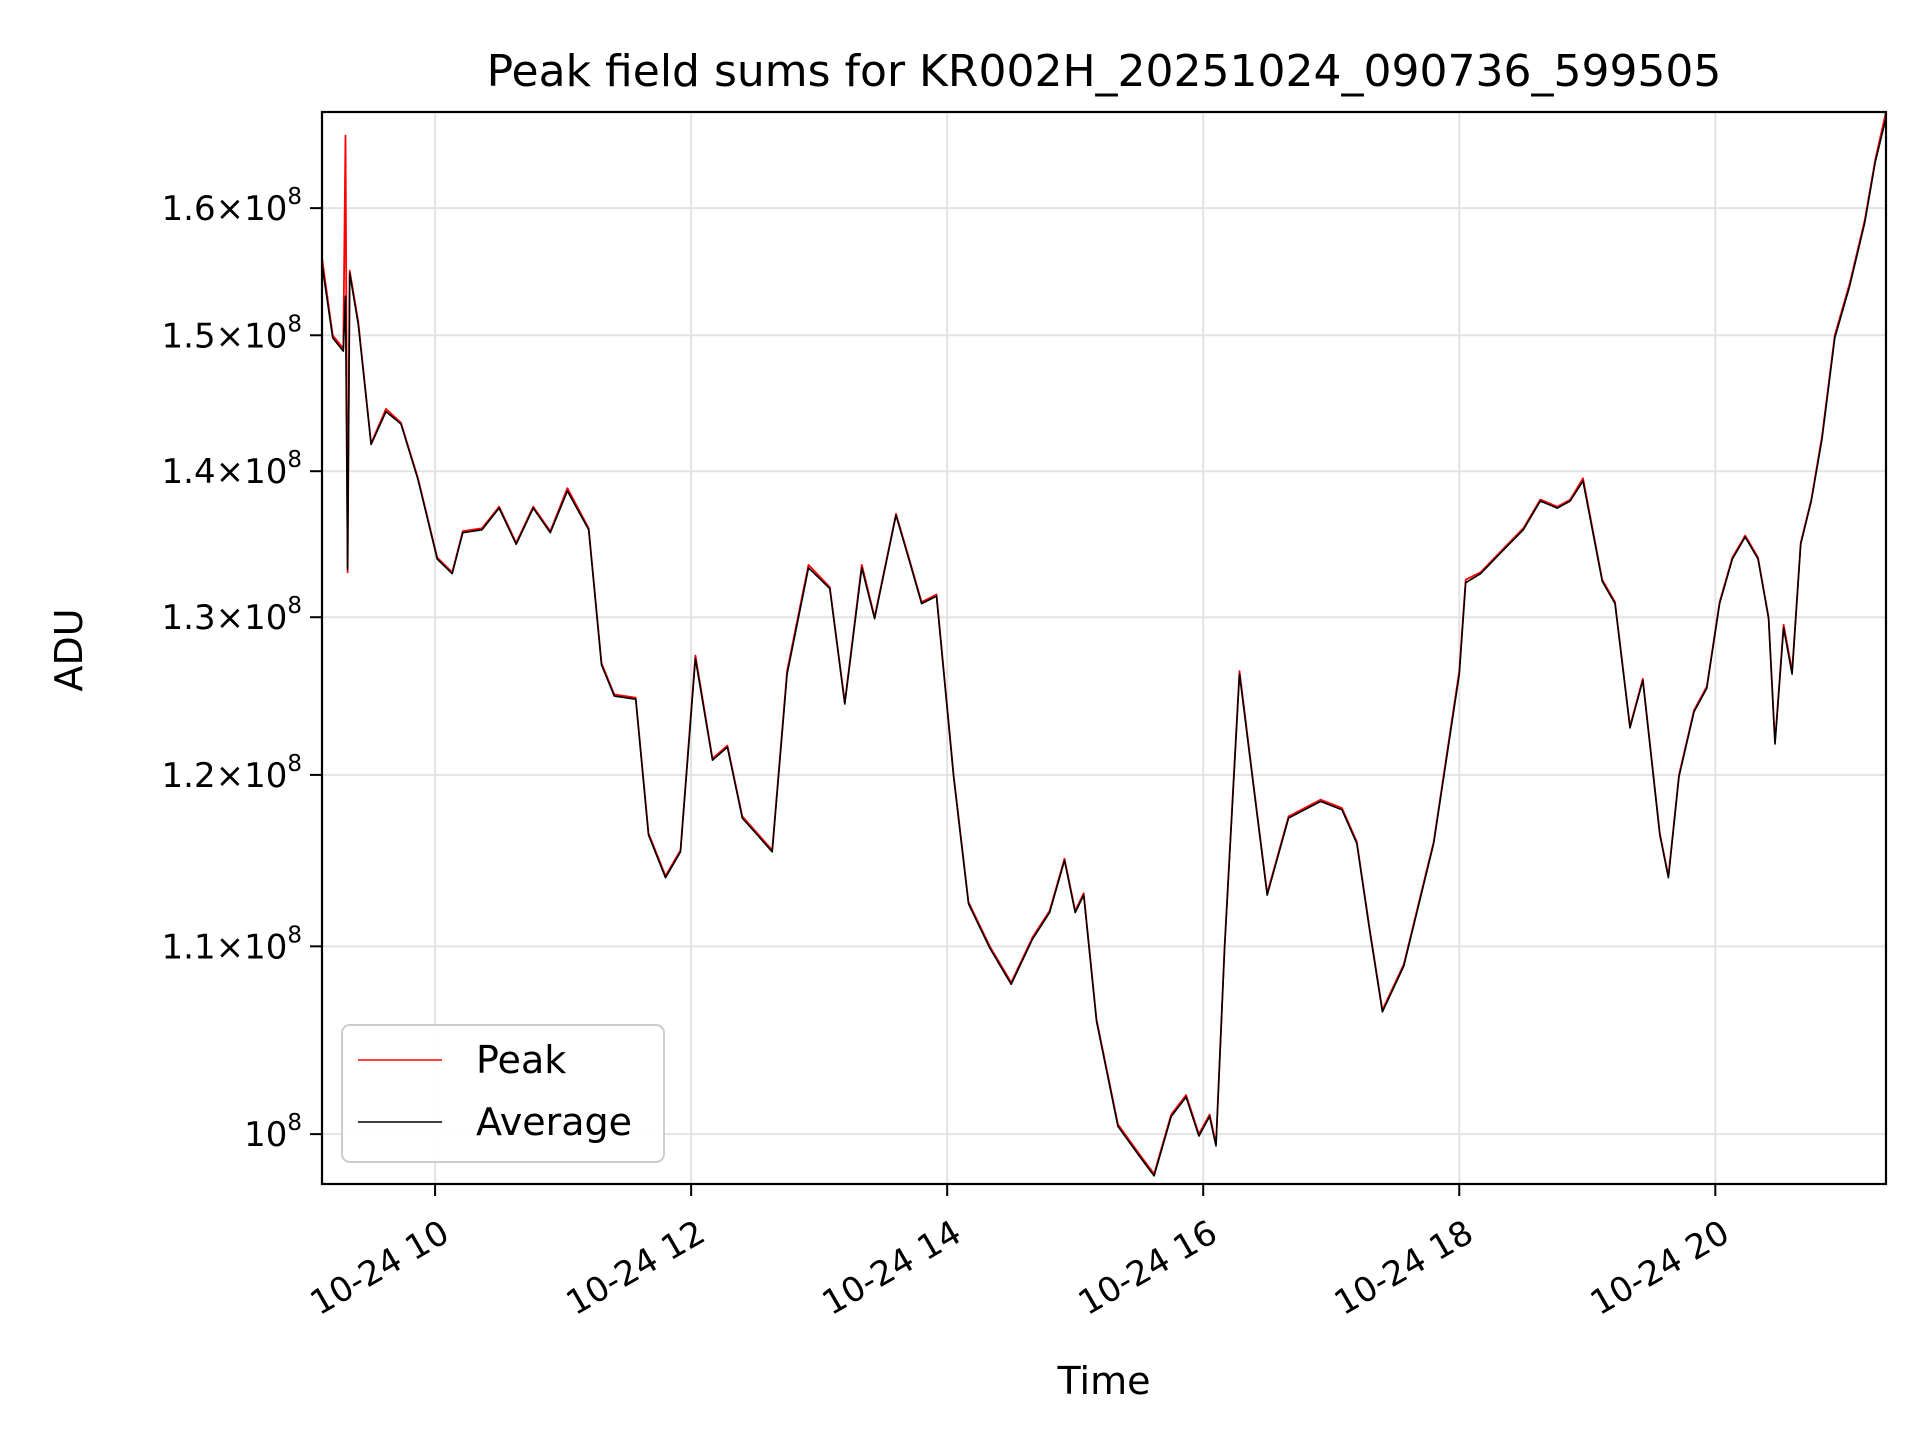 The height and width of the screenshot is (1440, 1920). Describe the element at coordinates (1104, 1381) in the screenshot. I see `x-axis-label: Time` at that location.